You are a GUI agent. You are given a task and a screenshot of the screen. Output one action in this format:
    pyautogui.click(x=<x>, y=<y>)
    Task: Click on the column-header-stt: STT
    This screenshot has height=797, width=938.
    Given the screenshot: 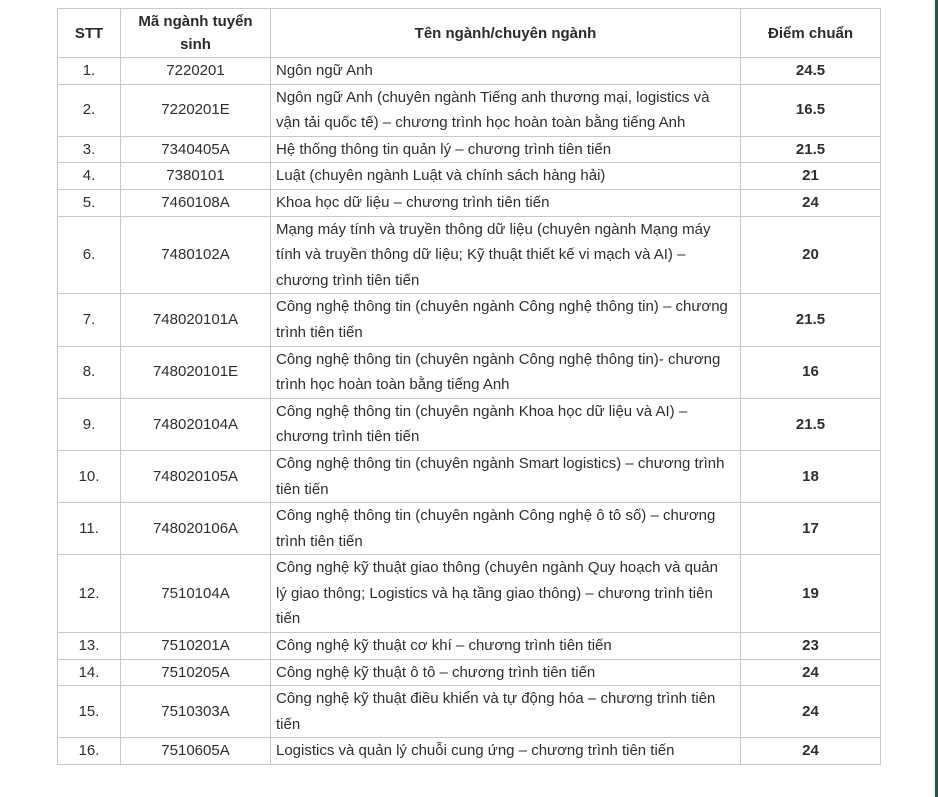 What is the action you would take?
    pyautogui.click(x=89, y=33)
    